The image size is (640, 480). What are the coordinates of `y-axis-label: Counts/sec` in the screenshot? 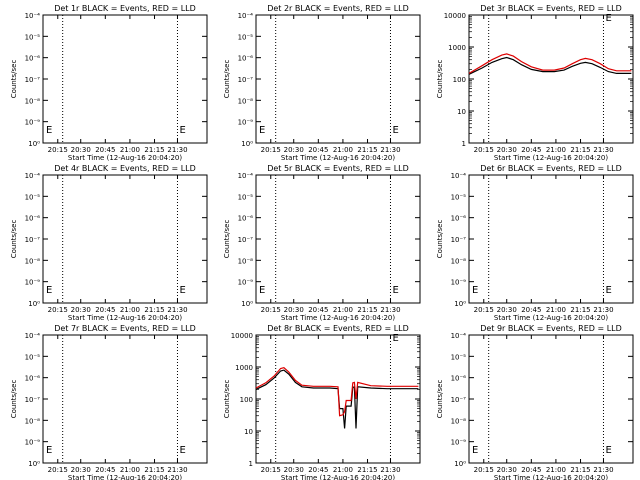 It's located at (227, 79).